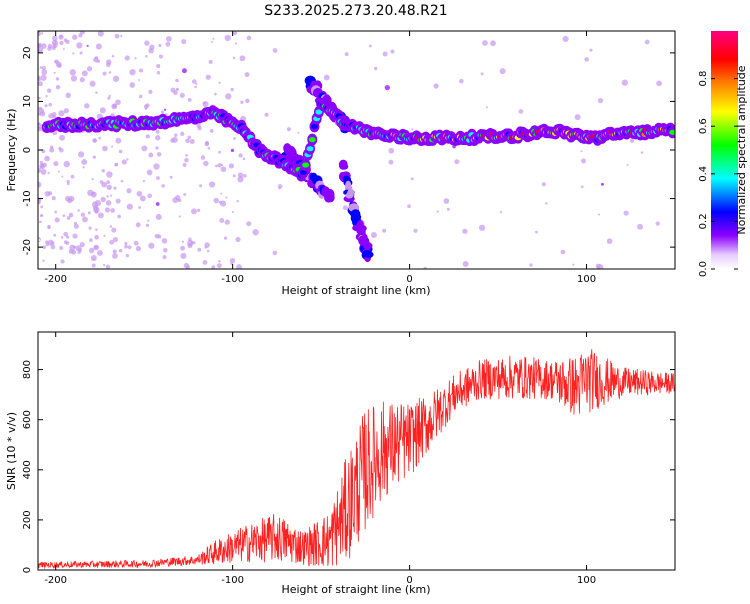 Image resolution: width=750 pixels, height=604 pixels. I want to click on colorbar-tick-label: 0.0, so click(703, 269).